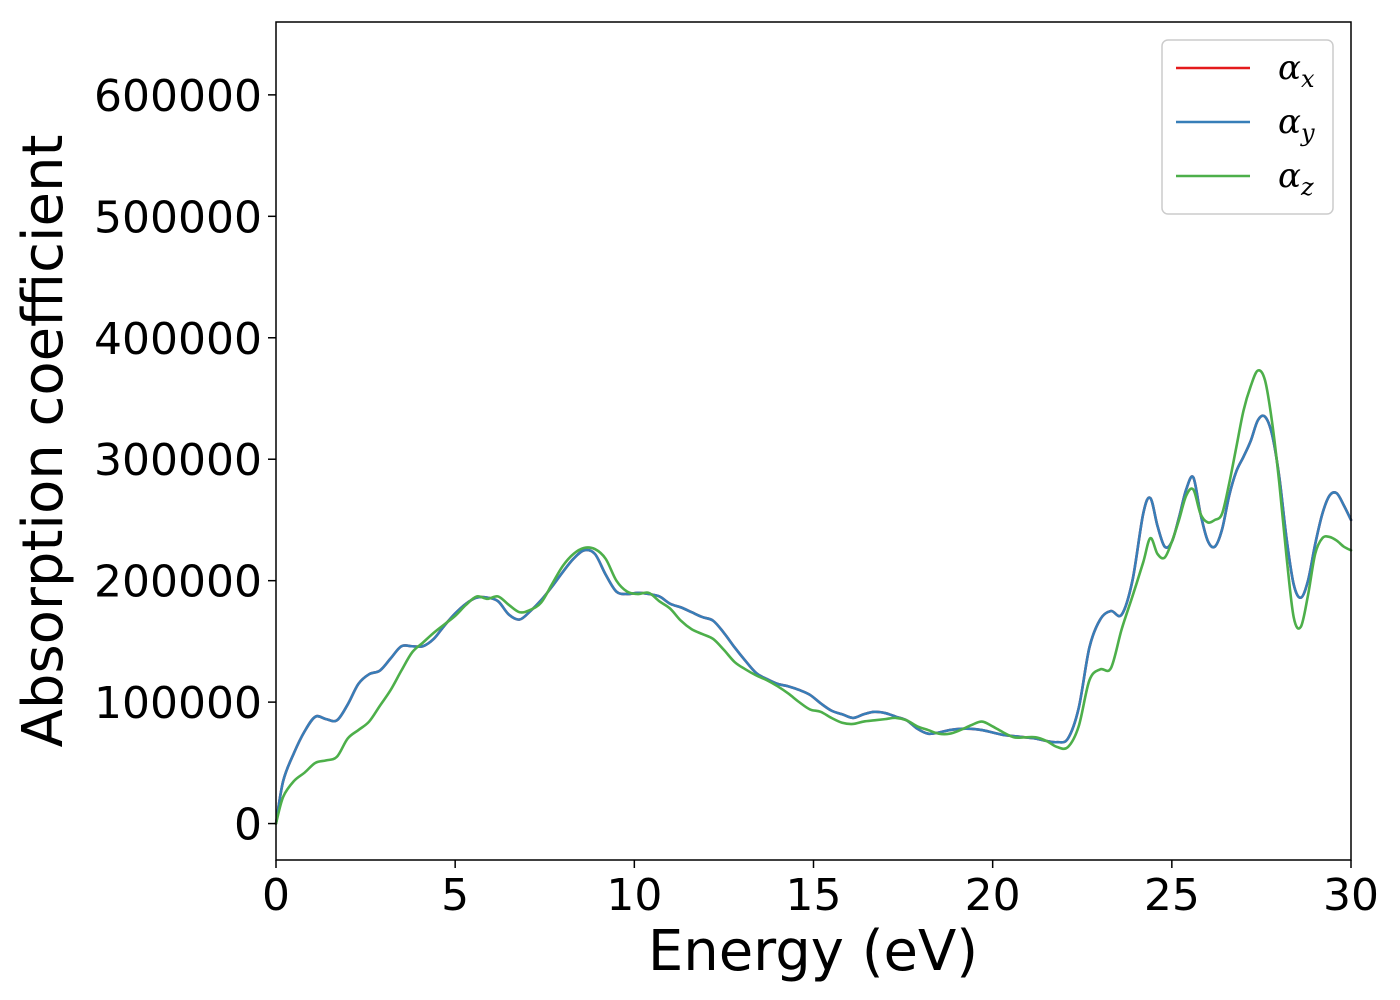 The height and width of the screenshot is (1000, 1400). I want to click on y-tick-label: 500000, so click(178, 217).